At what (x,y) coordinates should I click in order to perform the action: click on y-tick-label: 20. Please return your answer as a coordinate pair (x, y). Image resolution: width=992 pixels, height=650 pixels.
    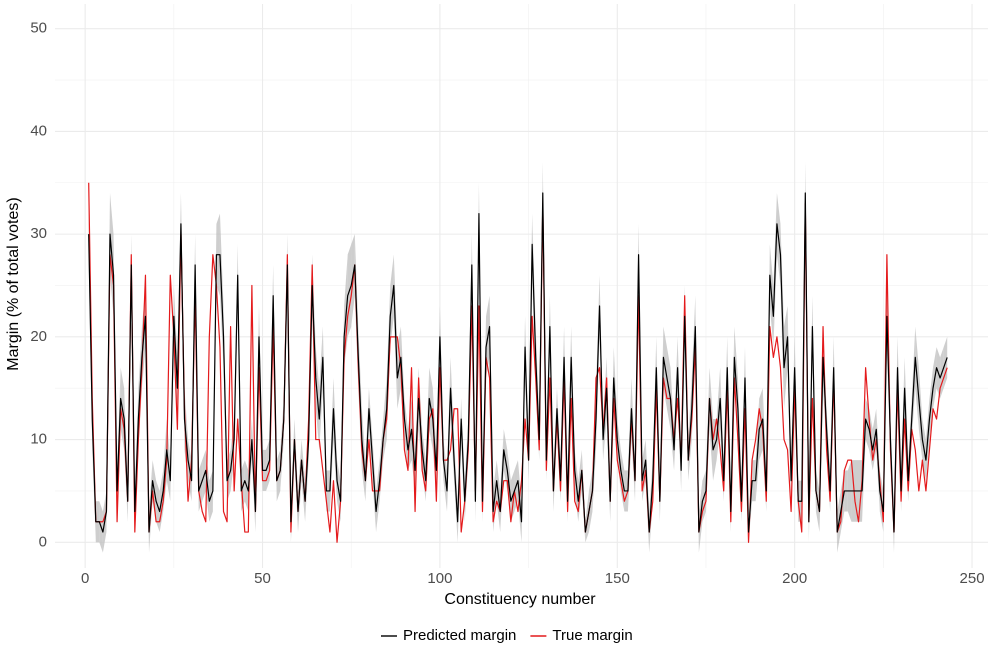
    Looking at the image, I should click on (38, 336).